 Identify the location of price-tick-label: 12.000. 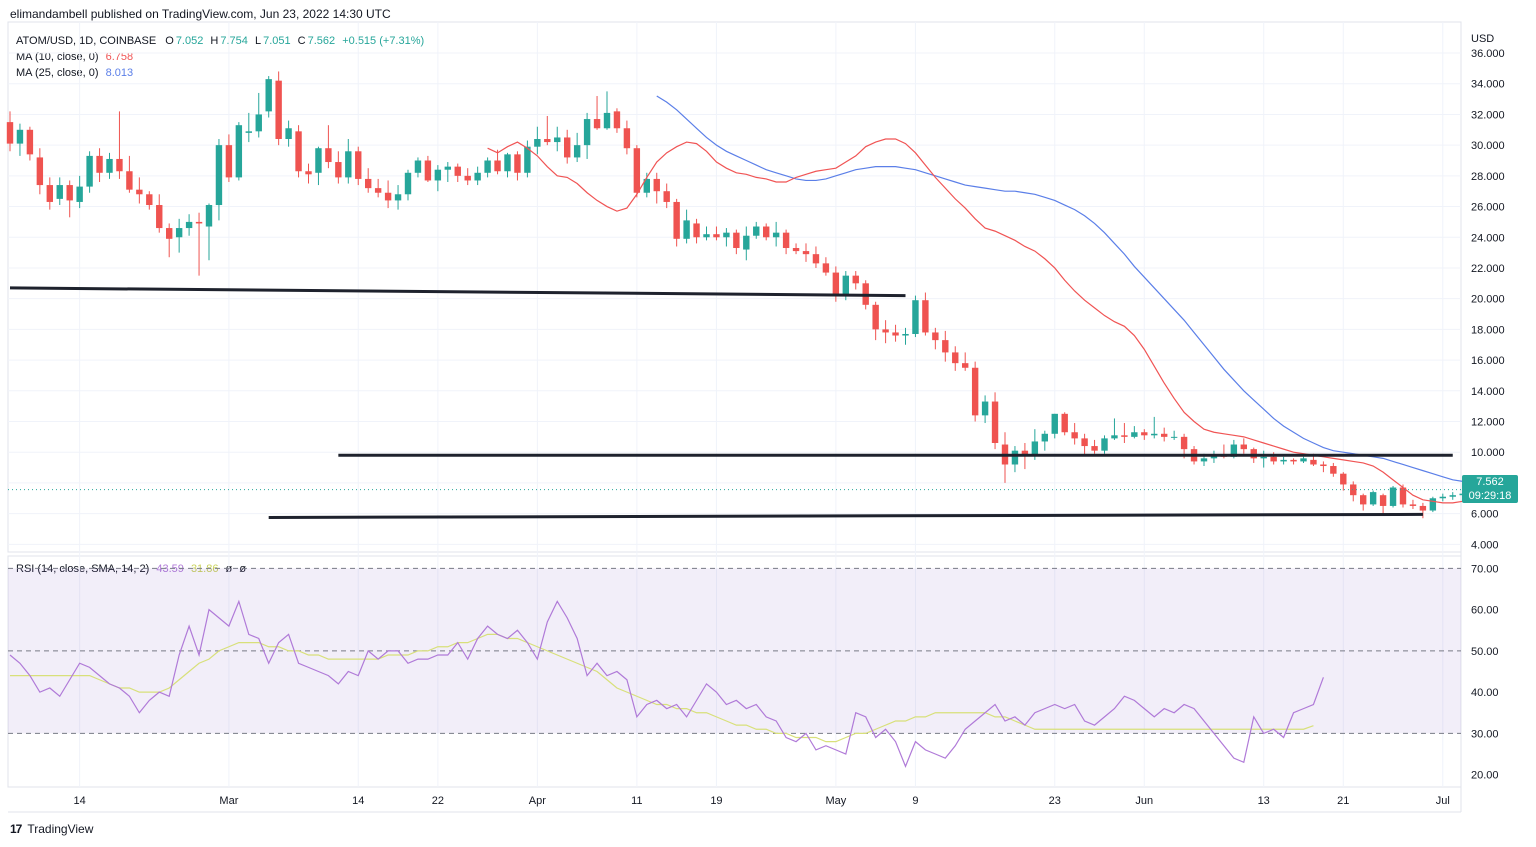
(1488, 423).